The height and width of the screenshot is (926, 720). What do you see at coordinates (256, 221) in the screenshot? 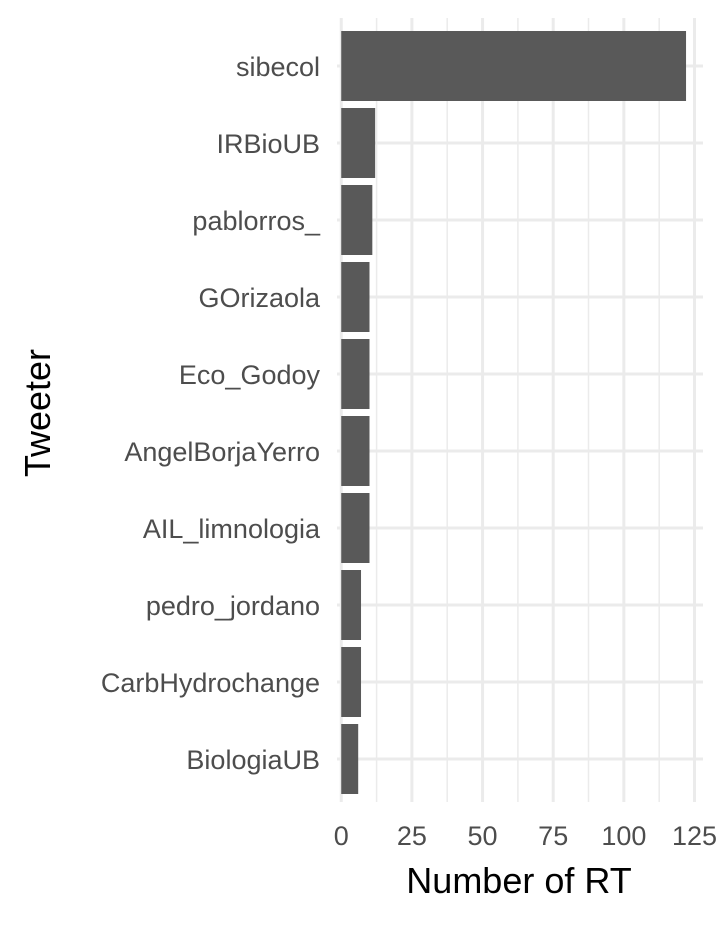
I see `y-tick-label: pablorros_` at bounding box center [256, 221].